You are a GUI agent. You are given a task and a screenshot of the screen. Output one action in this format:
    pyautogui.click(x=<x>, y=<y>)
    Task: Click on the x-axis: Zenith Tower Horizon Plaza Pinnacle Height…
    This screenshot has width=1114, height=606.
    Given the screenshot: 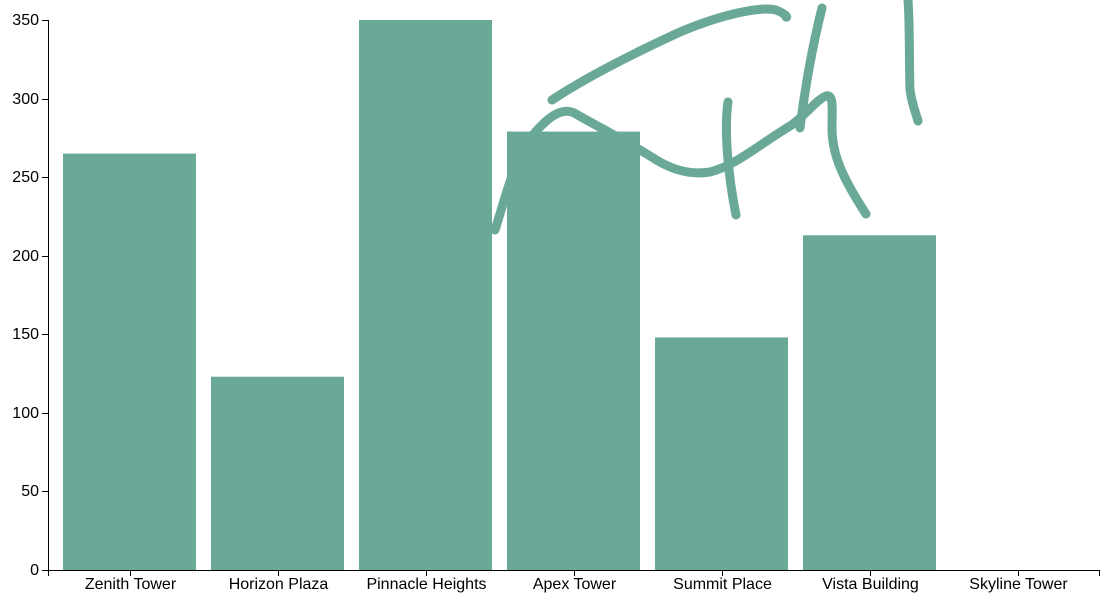 What is the action you would take?
    pyautogui.click(x=574, y=581)
    